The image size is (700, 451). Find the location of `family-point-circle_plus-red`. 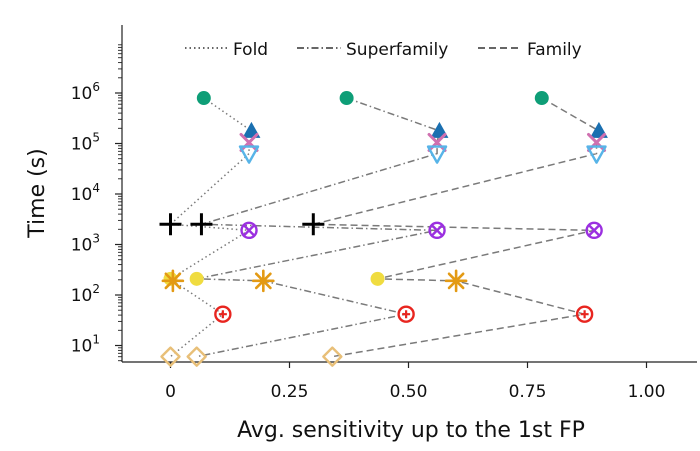

family-point-circle_plus-red is located at coordinates (584, 314).